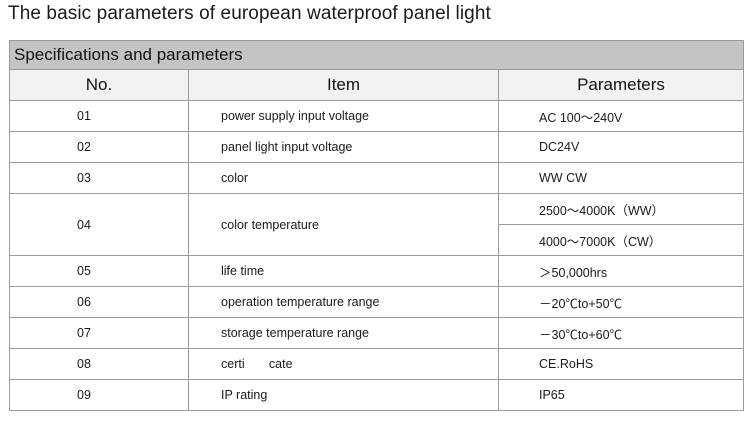 This screenshot has width=749, height=424. What do you see at coordinates (99, 364) in the screenshot?
I see `row-no: 08` at bounding box center [99, 364].